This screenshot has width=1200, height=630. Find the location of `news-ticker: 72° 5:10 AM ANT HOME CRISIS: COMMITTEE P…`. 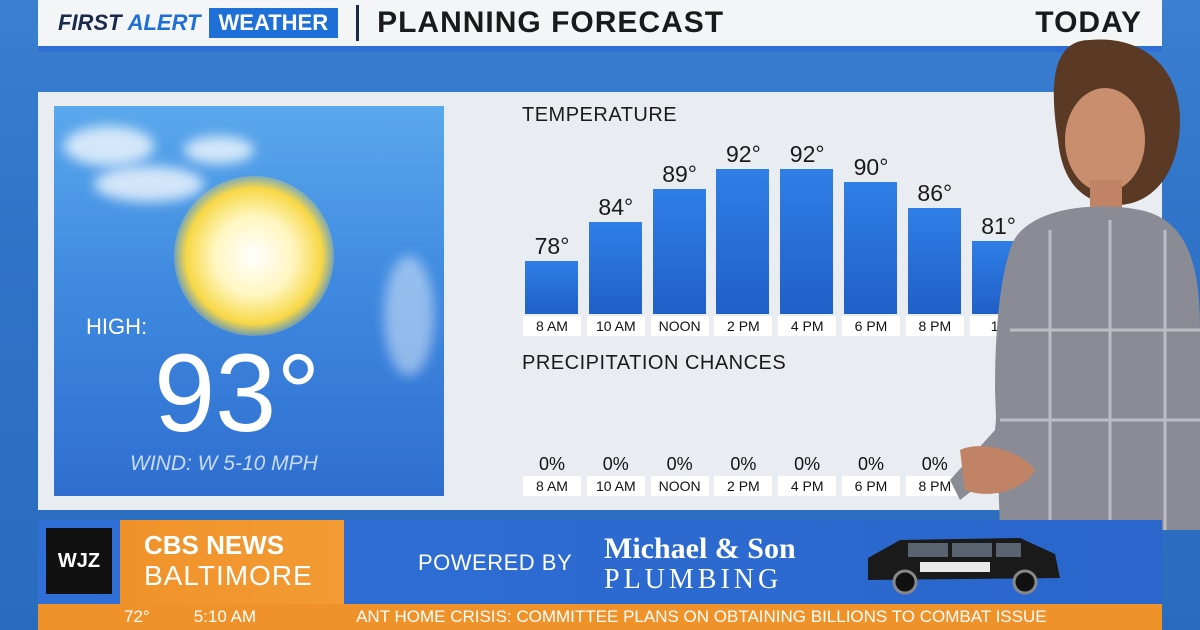

news-ticker: 72° 5:10 AM ANT HOME CRISIS: COMMITTEE P… is located at coordinates (600, 617).